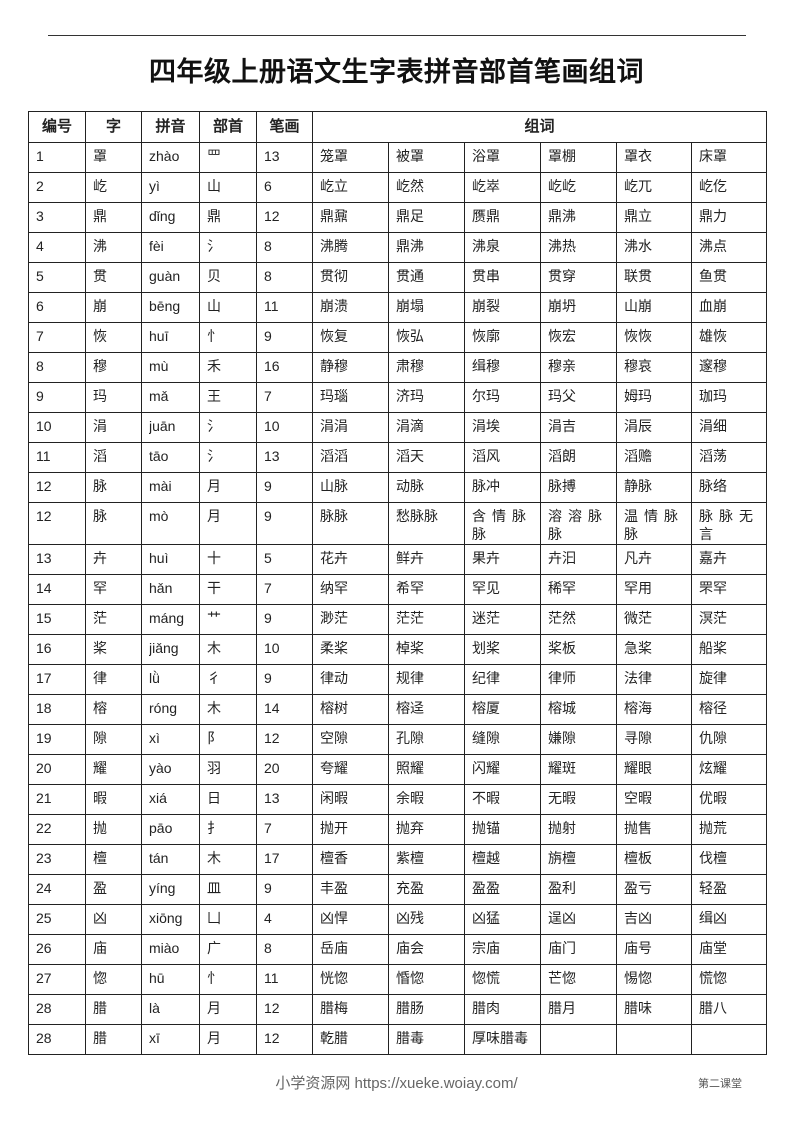 The height and width of the screenshot is (1122, 793). Describe the element at coordinates (228, 217) in the screenshot. I see `cell-radical: 鼎` at that location.